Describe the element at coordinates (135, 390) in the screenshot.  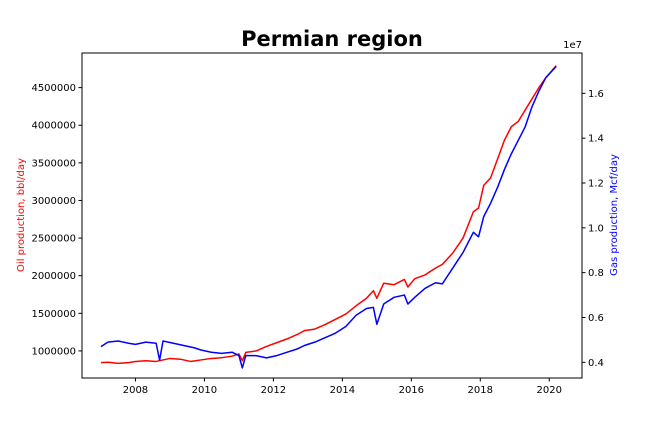
I see `x-tick-label: 2008` at that location.